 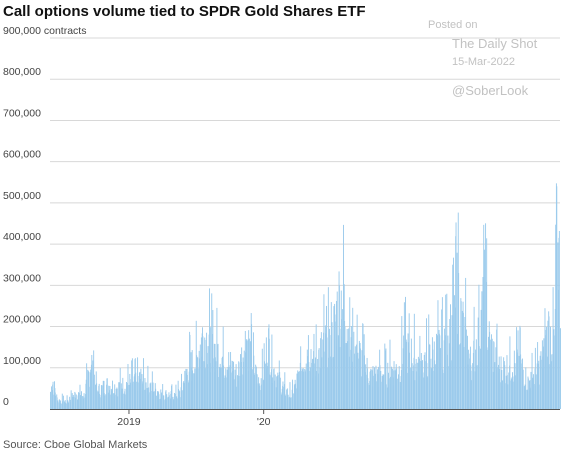 I want to click on y-tick-label: 200,000, so click(x=22, y=320).